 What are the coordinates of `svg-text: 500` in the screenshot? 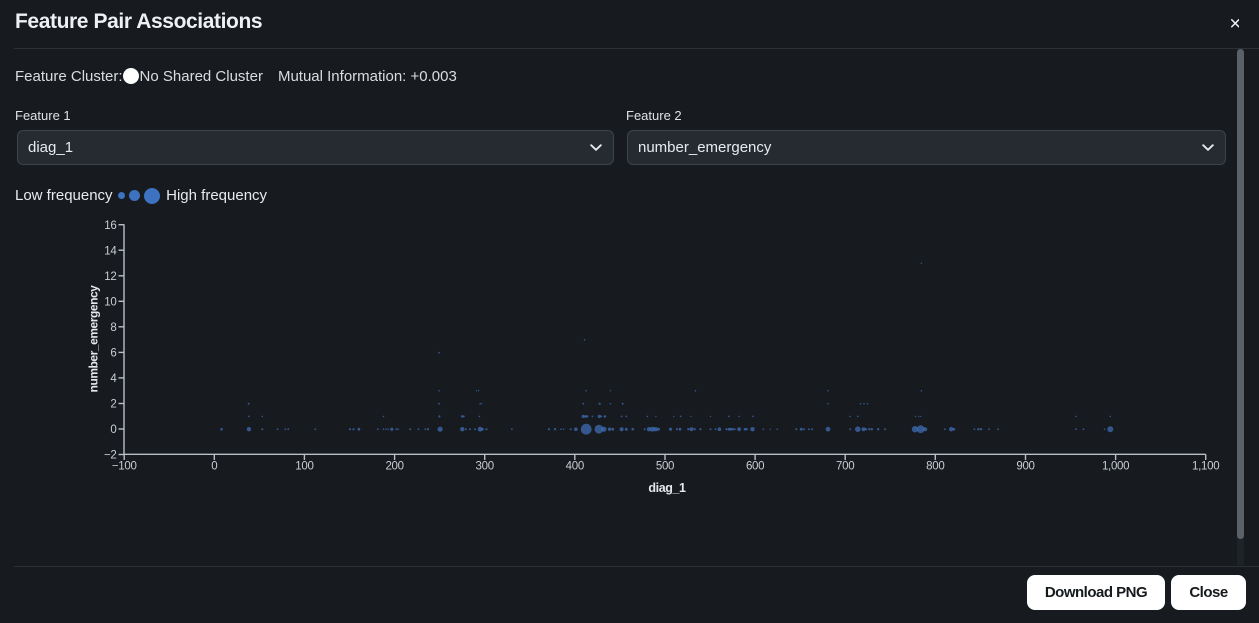 It's located at (665, 467).